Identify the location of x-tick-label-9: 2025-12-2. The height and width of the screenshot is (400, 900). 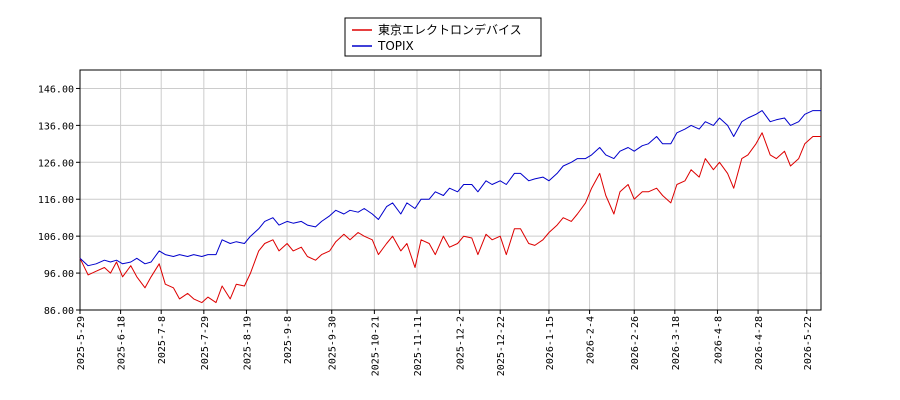
(461, 343).